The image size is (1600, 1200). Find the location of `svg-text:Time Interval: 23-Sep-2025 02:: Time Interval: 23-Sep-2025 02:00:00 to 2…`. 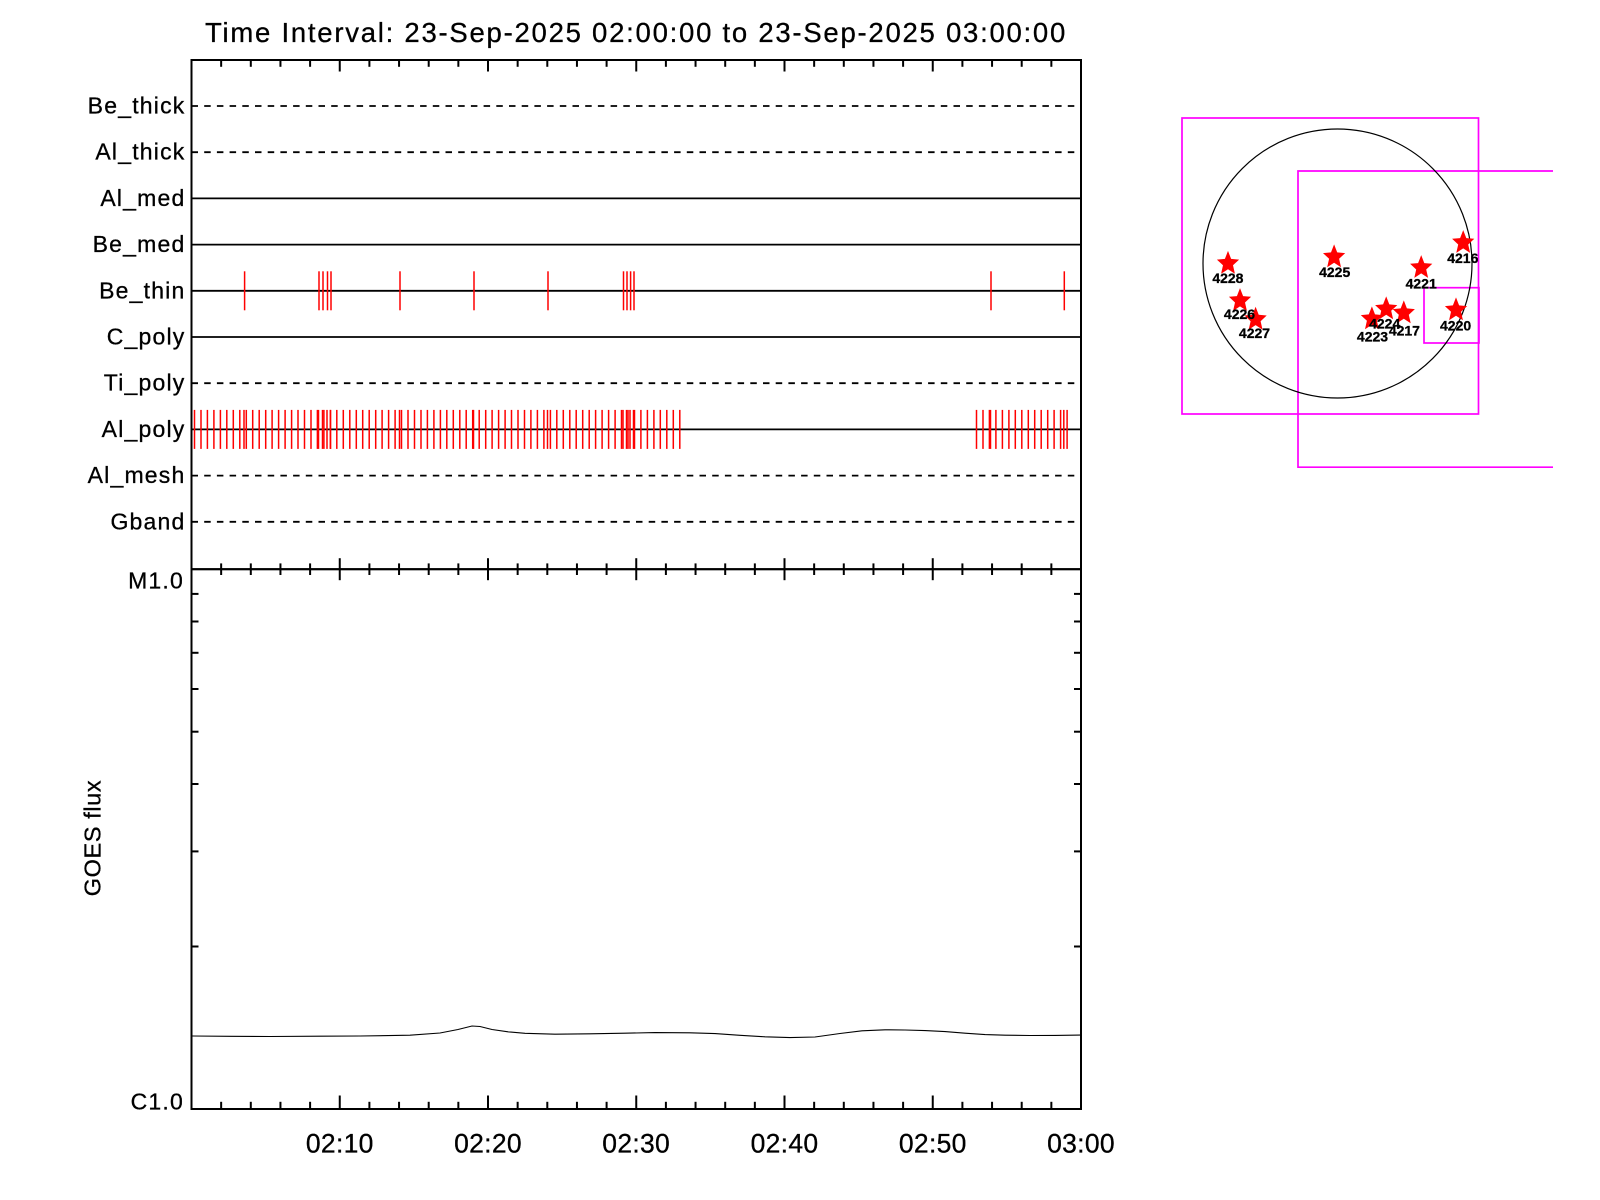

svg-text:Time Interval: 23-Sep-2025 02:: Time Interval: 23-Sep-2025 02:00:00 to 2… is located at coordinates (636, 32).